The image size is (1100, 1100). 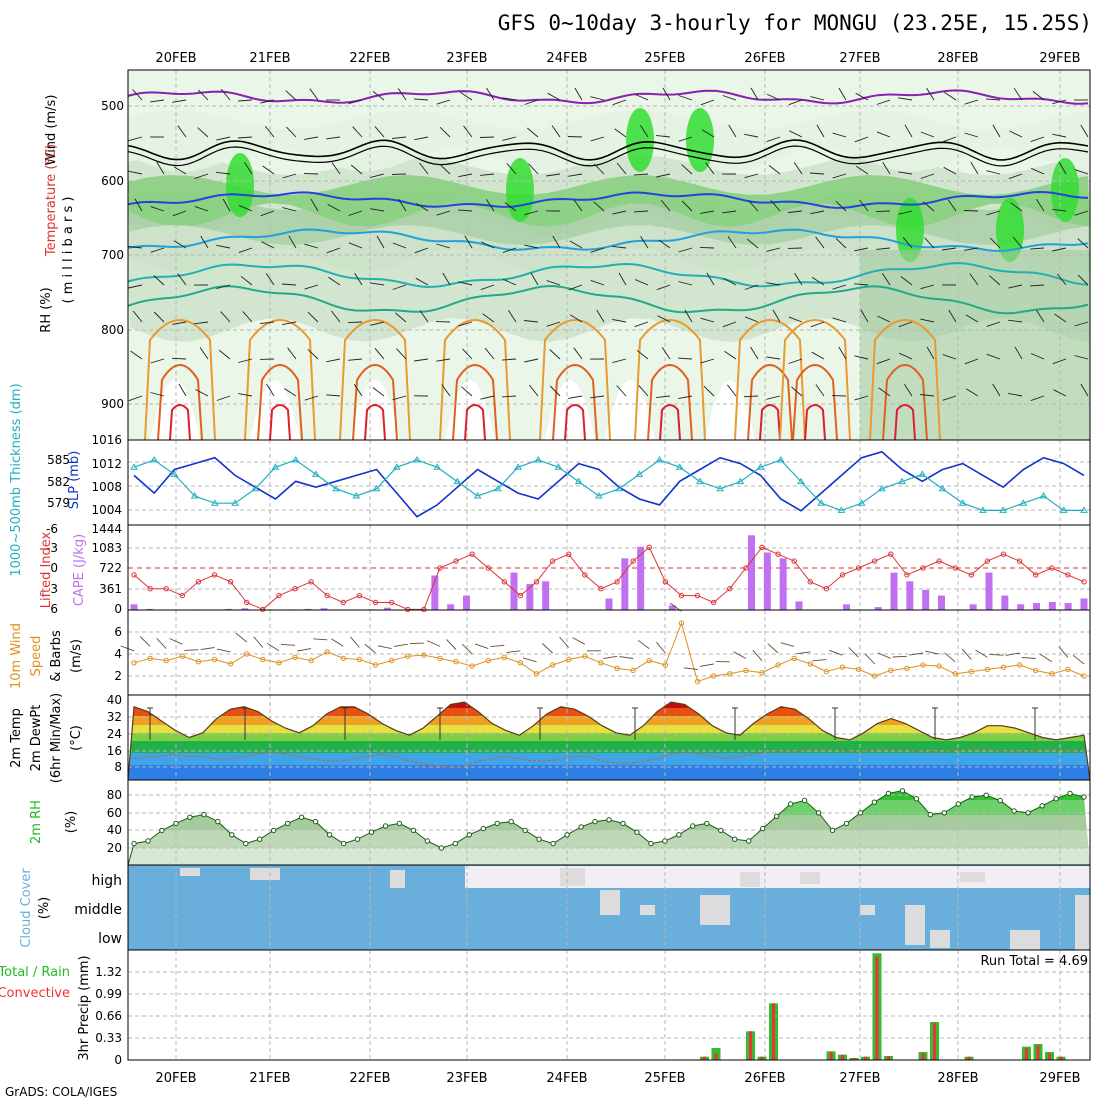 What do you see at coordinates (609, 1005) in the screenshot?
I see `precip-frame` at bounding box center [609, 1005].